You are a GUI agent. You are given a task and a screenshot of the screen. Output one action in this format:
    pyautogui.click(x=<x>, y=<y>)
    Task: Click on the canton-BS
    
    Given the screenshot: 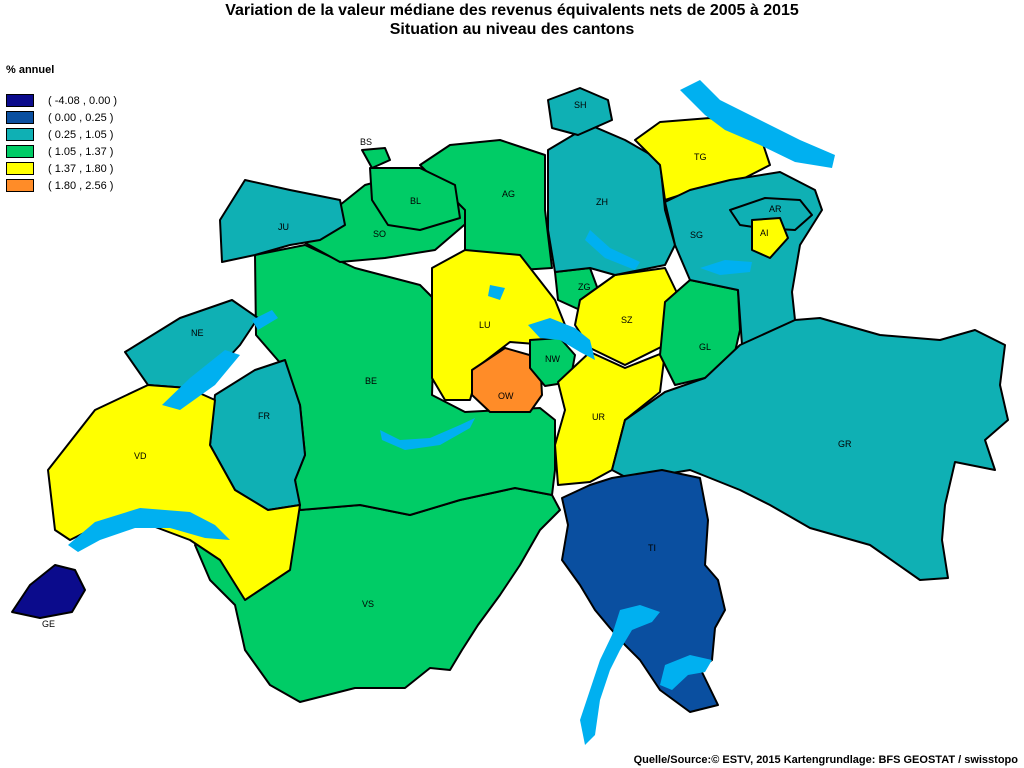 What is the action you would take?
    pyautogui.click(x=376, y=158)
    